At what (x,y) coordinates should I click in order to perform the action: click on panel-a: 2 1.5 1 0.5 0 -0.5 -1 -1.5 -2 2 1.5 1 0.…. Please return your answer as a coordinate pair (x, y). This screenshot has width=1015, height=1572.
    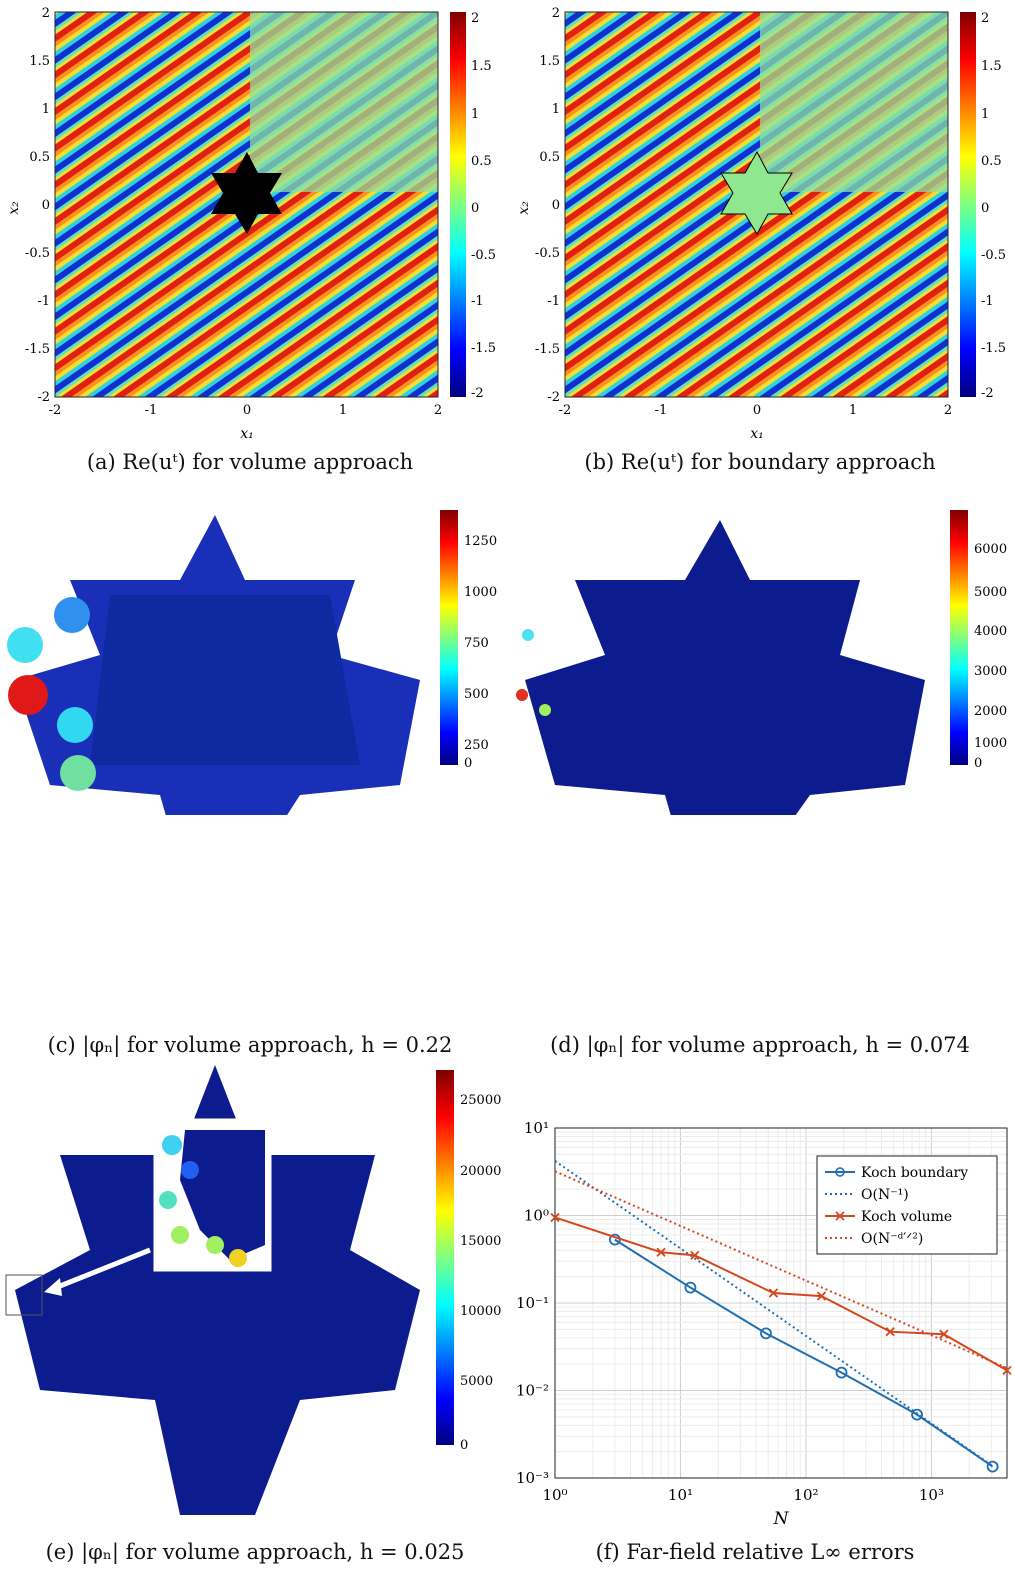
    Looking at the image, I should click on (251, 224).